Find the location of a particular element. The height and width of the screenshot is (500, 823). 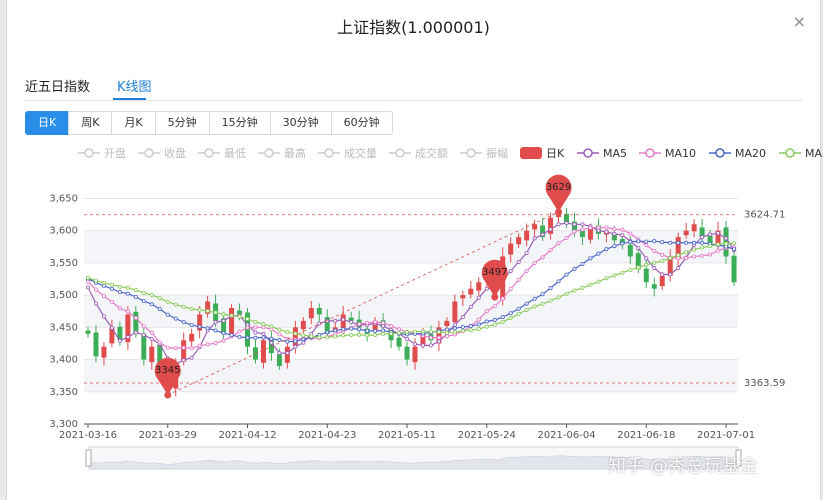

legend-item: MA5 is located at coordinates (602, 153).